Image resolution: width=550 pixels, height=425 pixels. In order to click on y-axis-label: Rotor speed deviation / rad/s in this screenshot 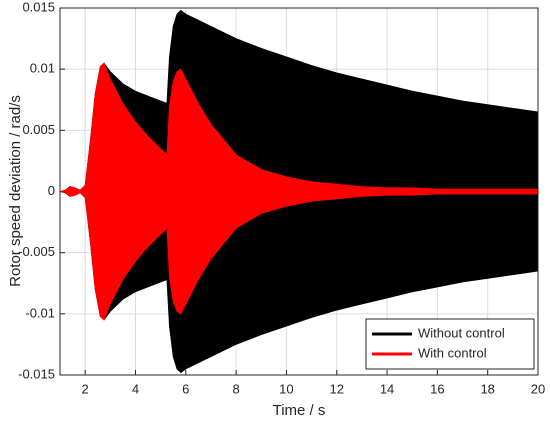, I will do `click(15, 191)`.